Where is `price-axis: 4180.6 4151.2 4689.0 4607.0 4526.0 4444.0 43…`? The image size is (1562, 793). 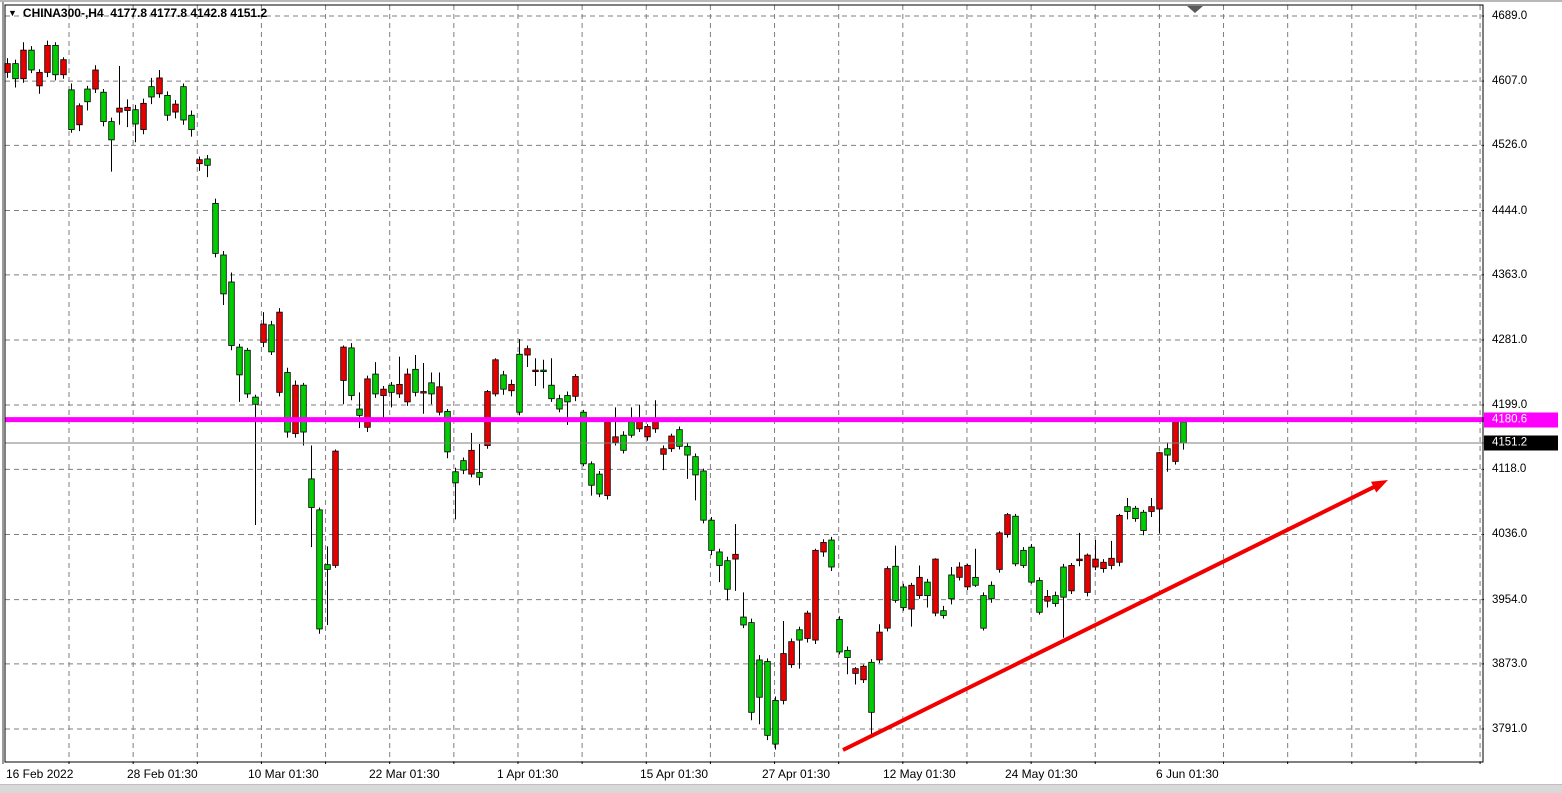
price-axis: 4180.6 4151.2 4689.0 4607.0 4526.0 4444.0 43… is located at coordinates (1523, 383).